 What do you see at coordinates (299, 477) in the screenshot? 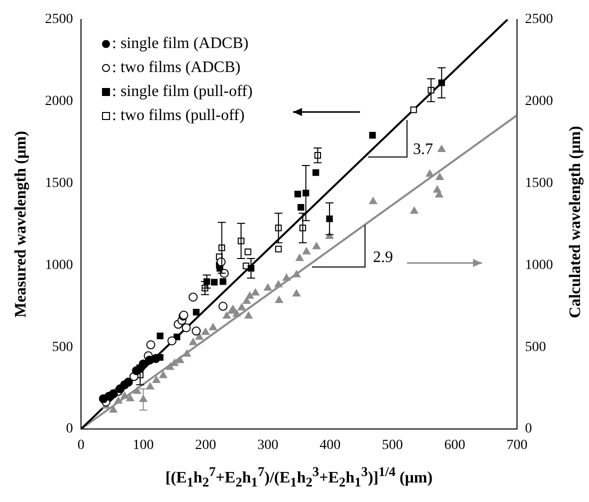
I see `text: [(E$_{1}$h$_{2}$$^{7}$+E$_{2}$h$_{1}$$^{7}$)/(E$_{1}$h$_{2}$$^{3}$+E$_{2}$h$_{1}$$^{3}$)]$^{1/4}$ (μm)` at bounding box center [299, 477].